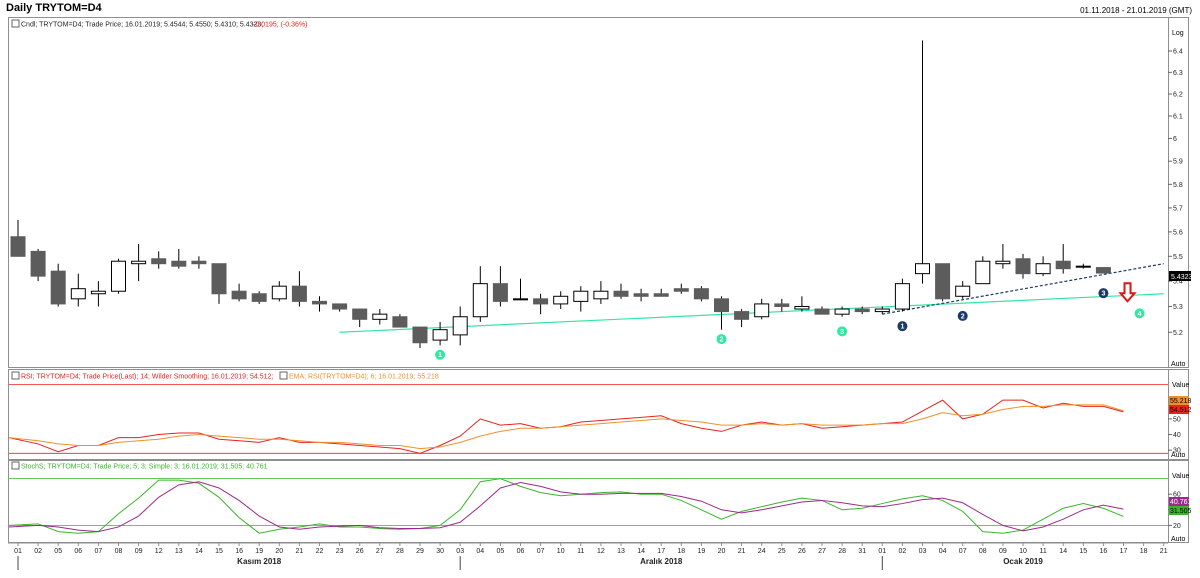 Image resolution: width=1200 pixels, height=578 pixels. I want to click on ema-value-tag-bg, so click(1179, 400).